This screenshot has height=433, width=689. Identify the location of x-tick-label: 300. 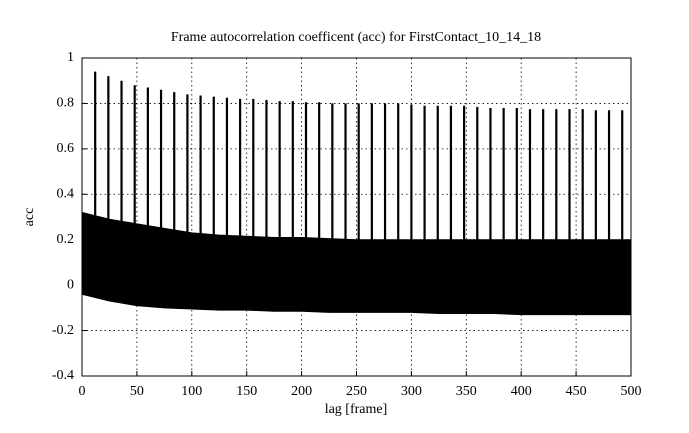
(411, 391).